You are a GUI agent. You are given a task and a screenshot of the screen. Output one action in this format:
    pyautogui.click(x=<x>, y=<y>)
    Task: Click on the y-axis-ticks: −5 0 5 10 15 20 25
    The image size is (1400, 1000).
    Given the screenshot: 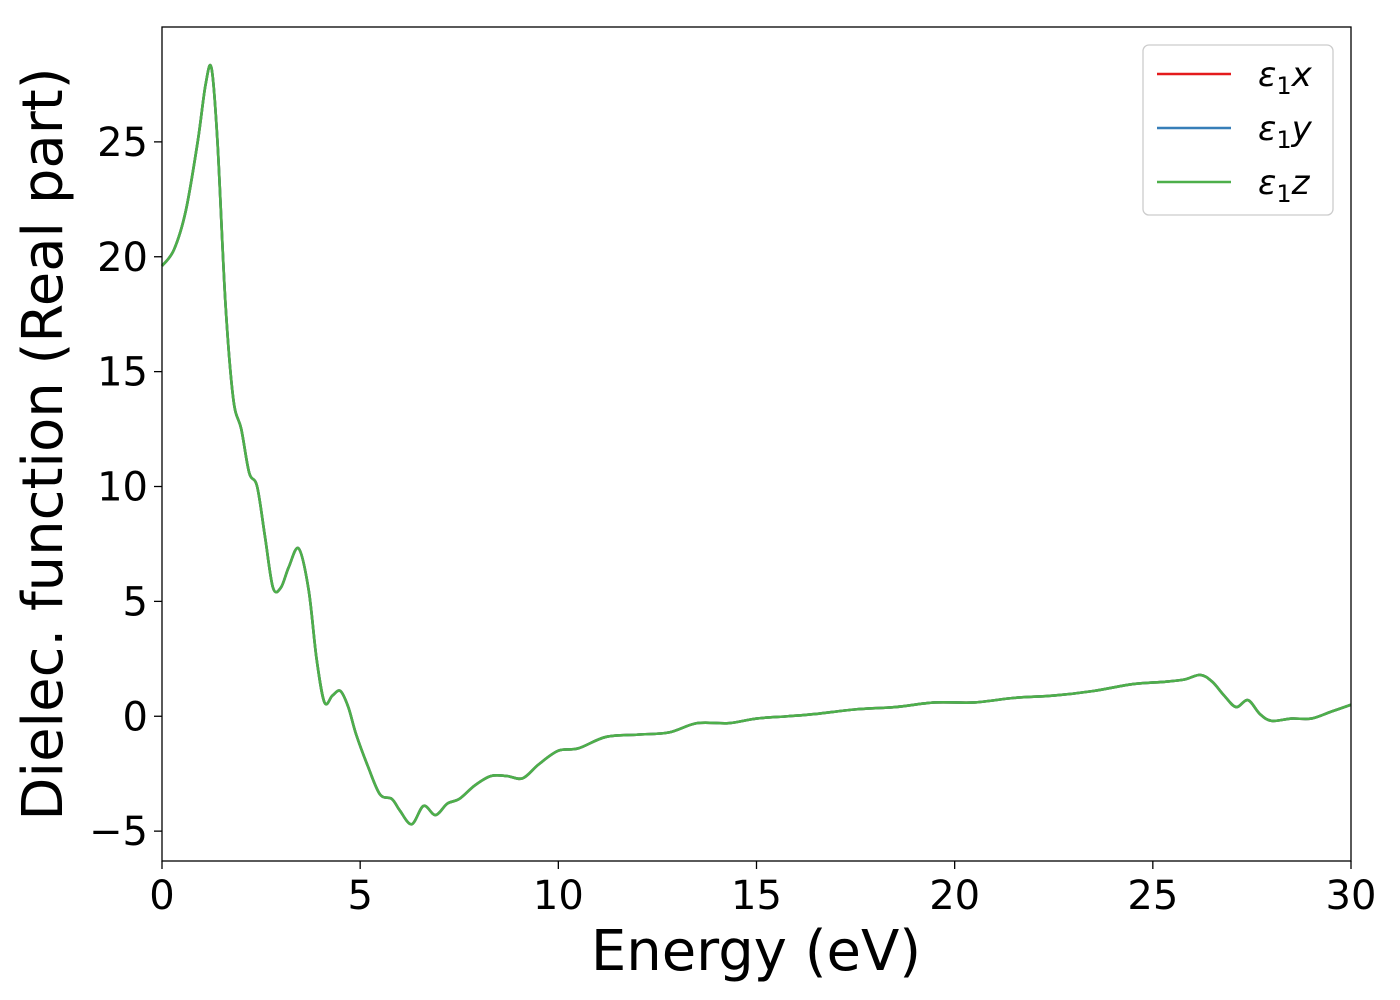 What is the action you would take?
    pyautogui.click(x=125, y=487)
    